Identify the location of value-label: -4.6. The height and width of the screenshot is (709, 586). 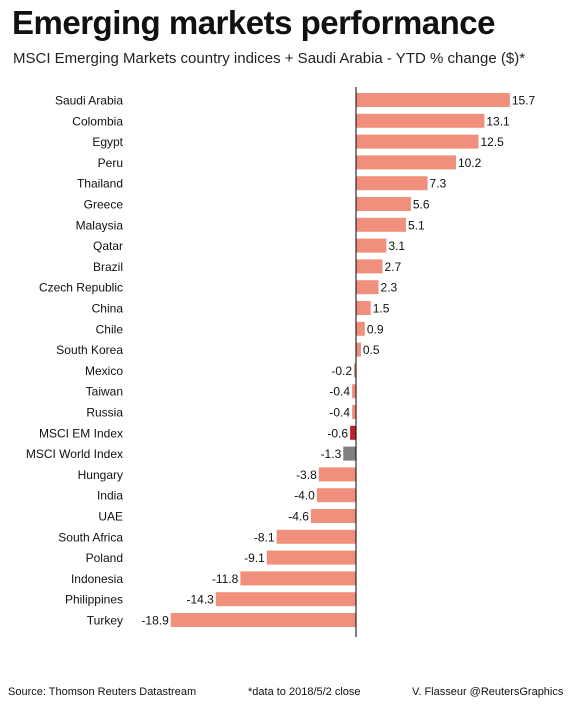
(298, 517).